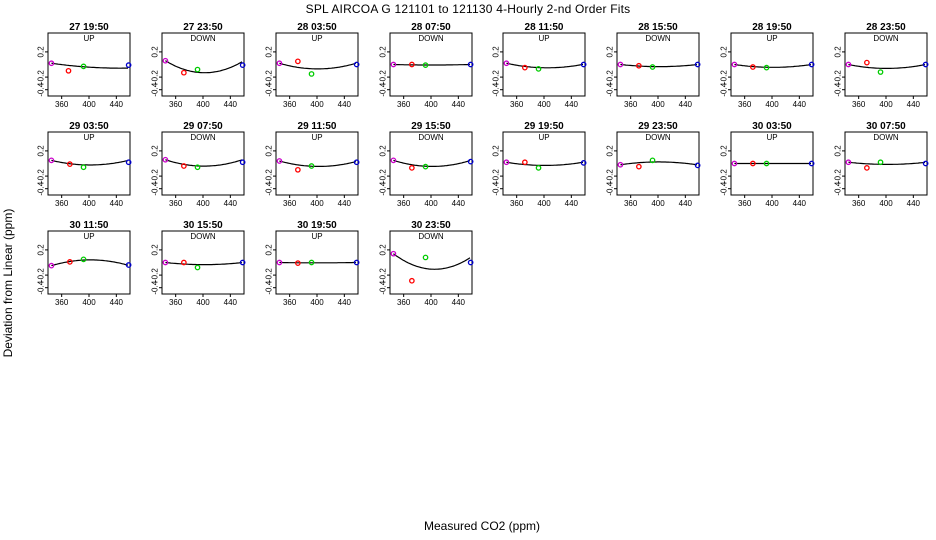 The height and width of the screenshot is (540, 936). Describe the element at coordinates (886, 27) in the screenshot. I see `panel-title: 28 23:50` at that location.